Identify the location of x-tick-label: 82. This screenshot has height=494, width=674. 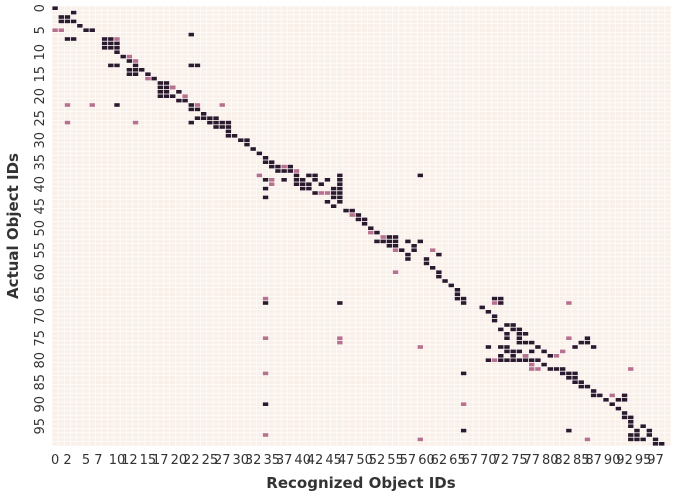
(562, 460).